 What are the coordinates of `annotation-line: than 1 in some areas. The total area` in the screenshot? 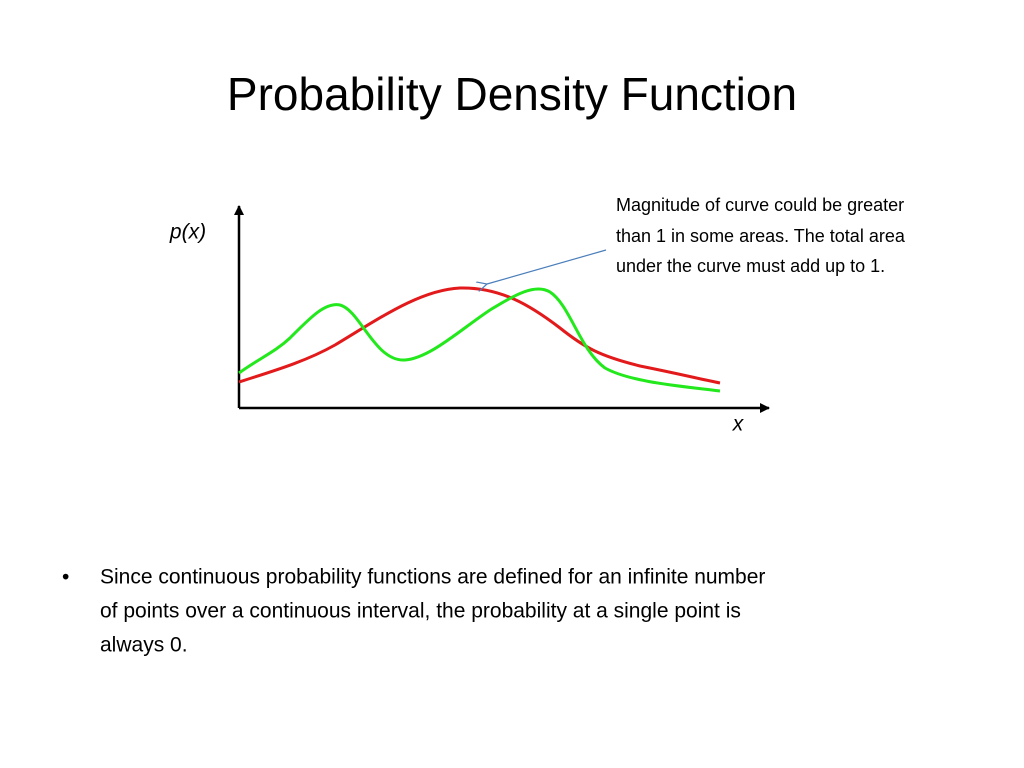 It's located at (761, 236).